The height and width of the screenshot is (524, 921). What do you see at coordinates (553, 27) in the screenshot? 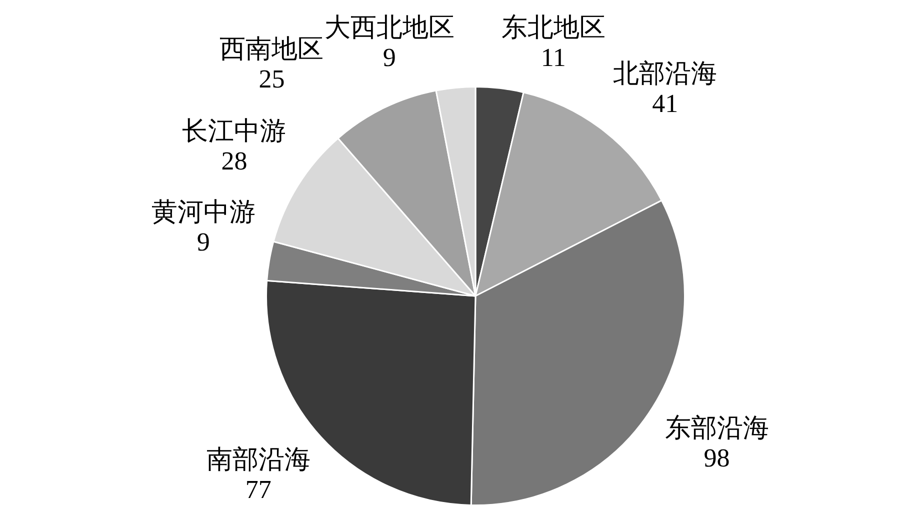
I see `slice-label: 东北地区` at bounding box center [553, 27].